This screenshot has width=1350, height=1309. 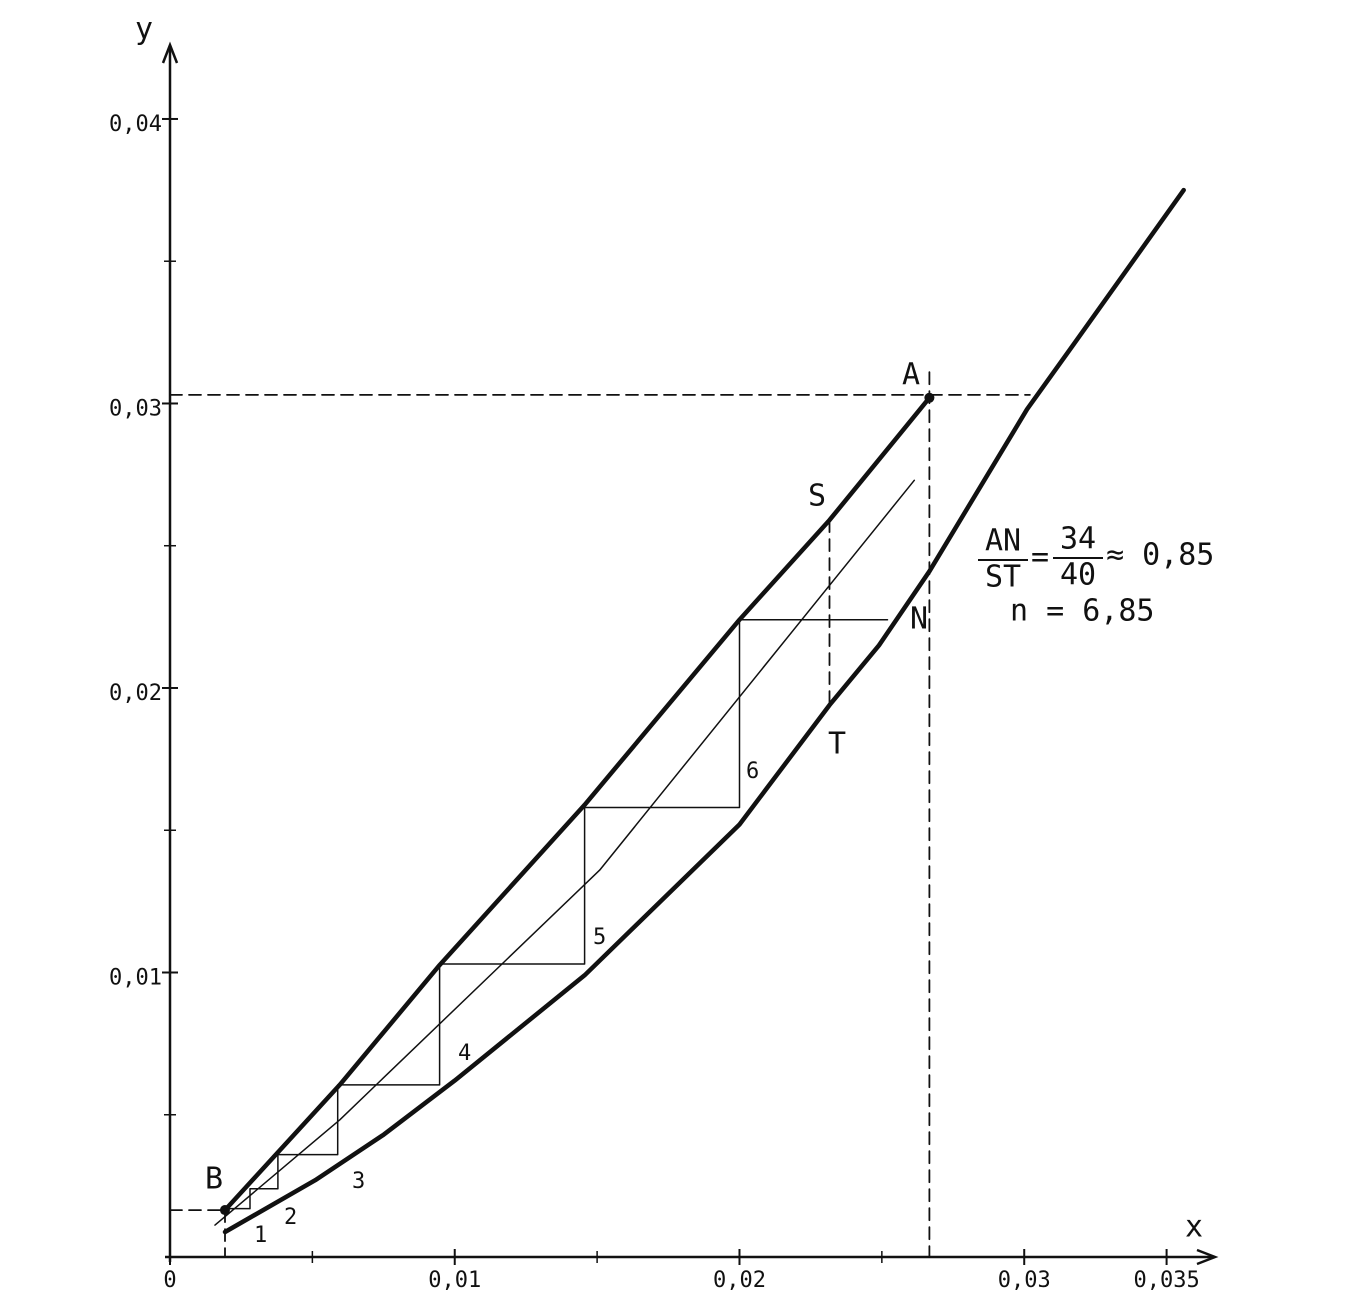 I want to click on ratio-equals: =, so click(x=1040, y=557).